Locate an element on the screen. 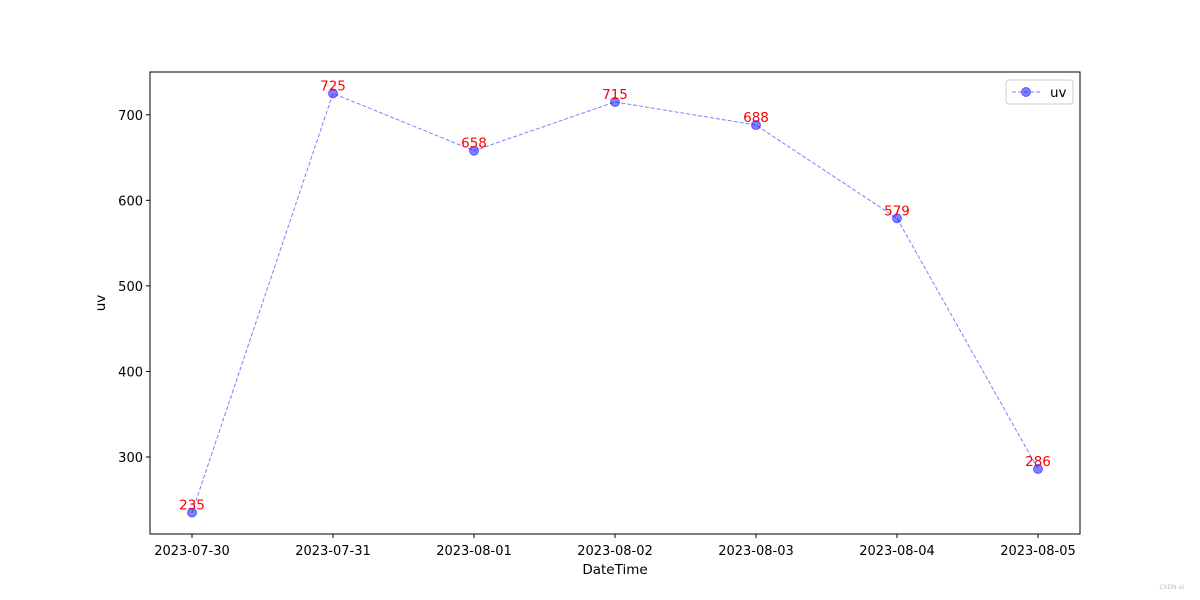 The height and width of the screenshot is (600, 1200). data-label: 725 is located at coordinates (333, 86).